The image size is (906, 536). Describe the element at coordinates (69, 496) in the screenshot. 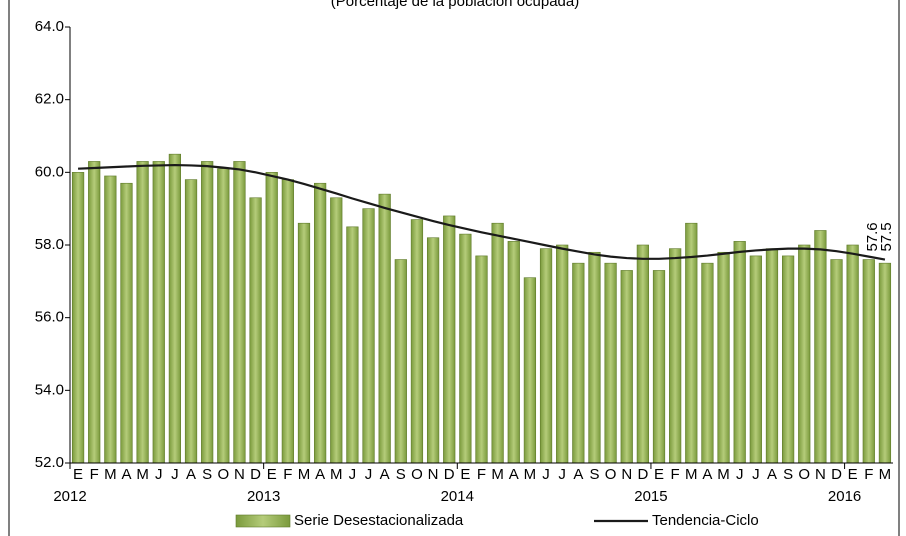

I see `x-group-label: 2012` at that location.